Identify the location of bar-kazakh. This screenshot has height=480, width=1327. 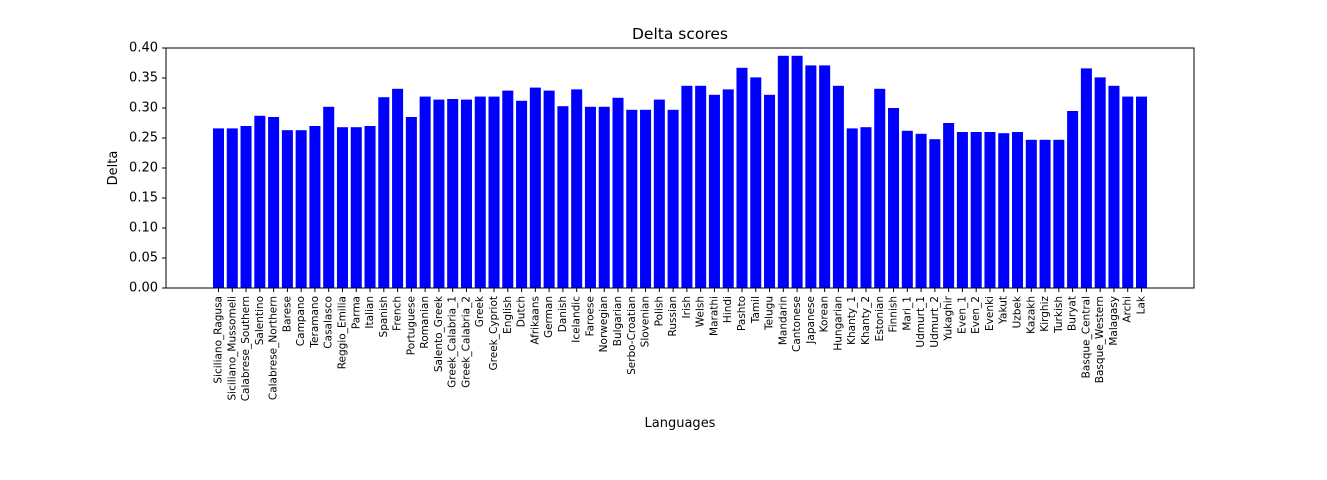
(1031, 213).